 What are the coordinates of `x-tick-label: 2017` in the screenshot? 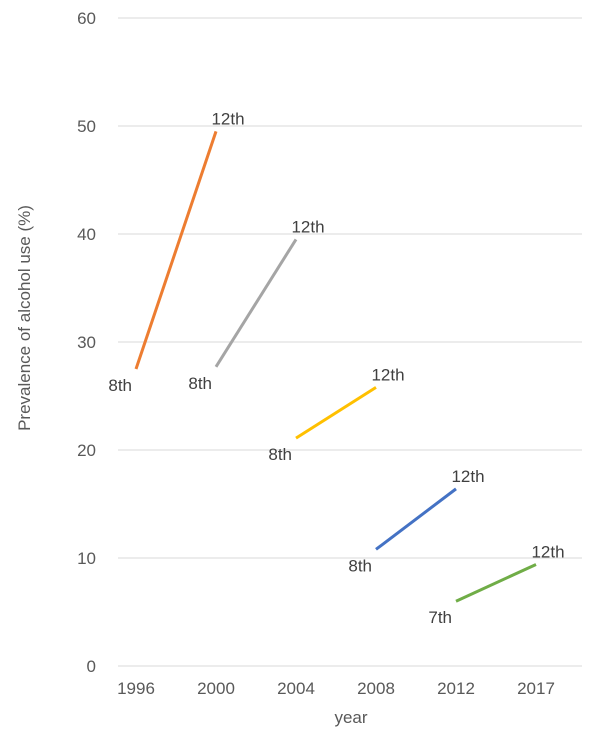 It's located at (536, 688).